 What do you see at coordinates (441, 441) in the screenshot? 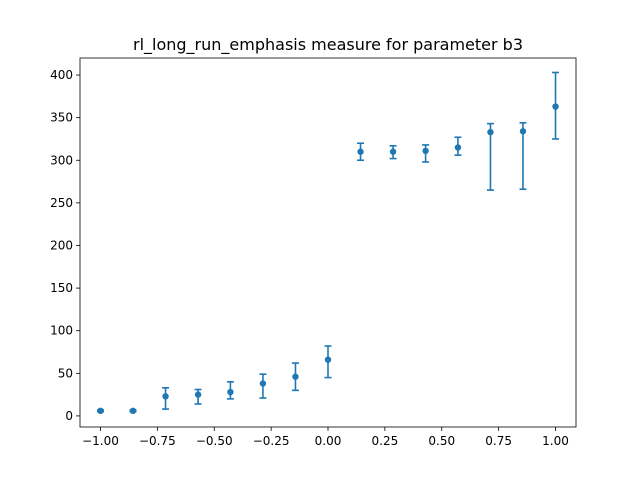
I see `x-tick-label: 0.50` at bounding box center [441, 441].